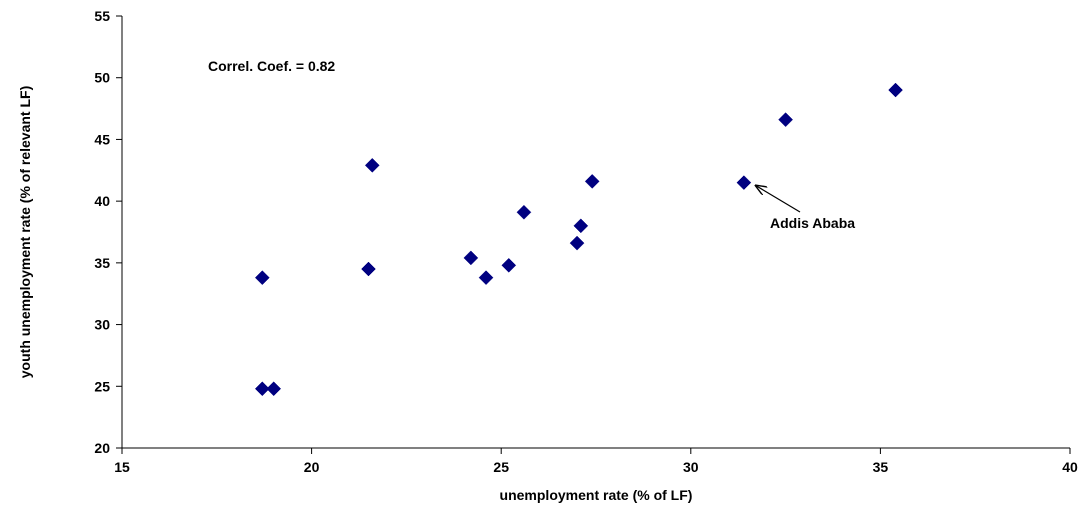  I want to click on x-axis-title: unemployment rate (% of LF), so click(596, 495).